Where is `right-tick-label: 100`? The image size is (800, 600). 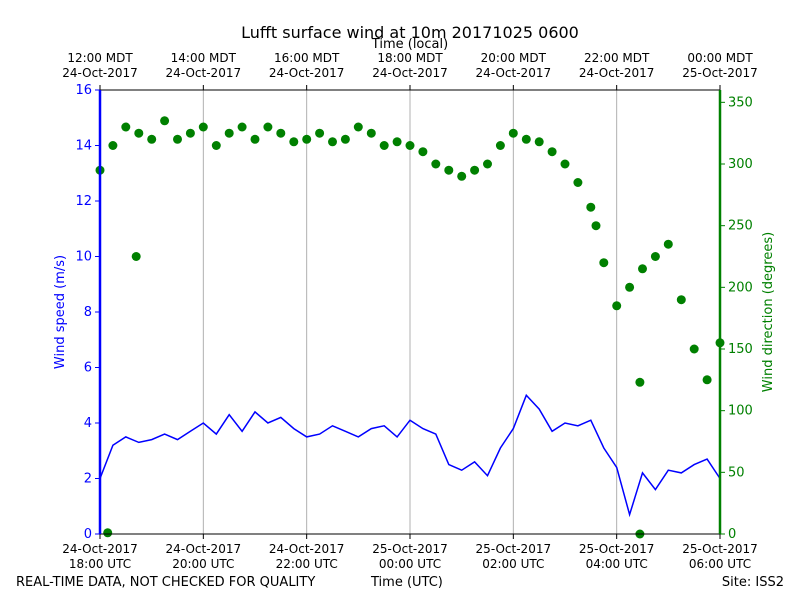 right-tick-label: 100 is located at coordinates (740, 411).